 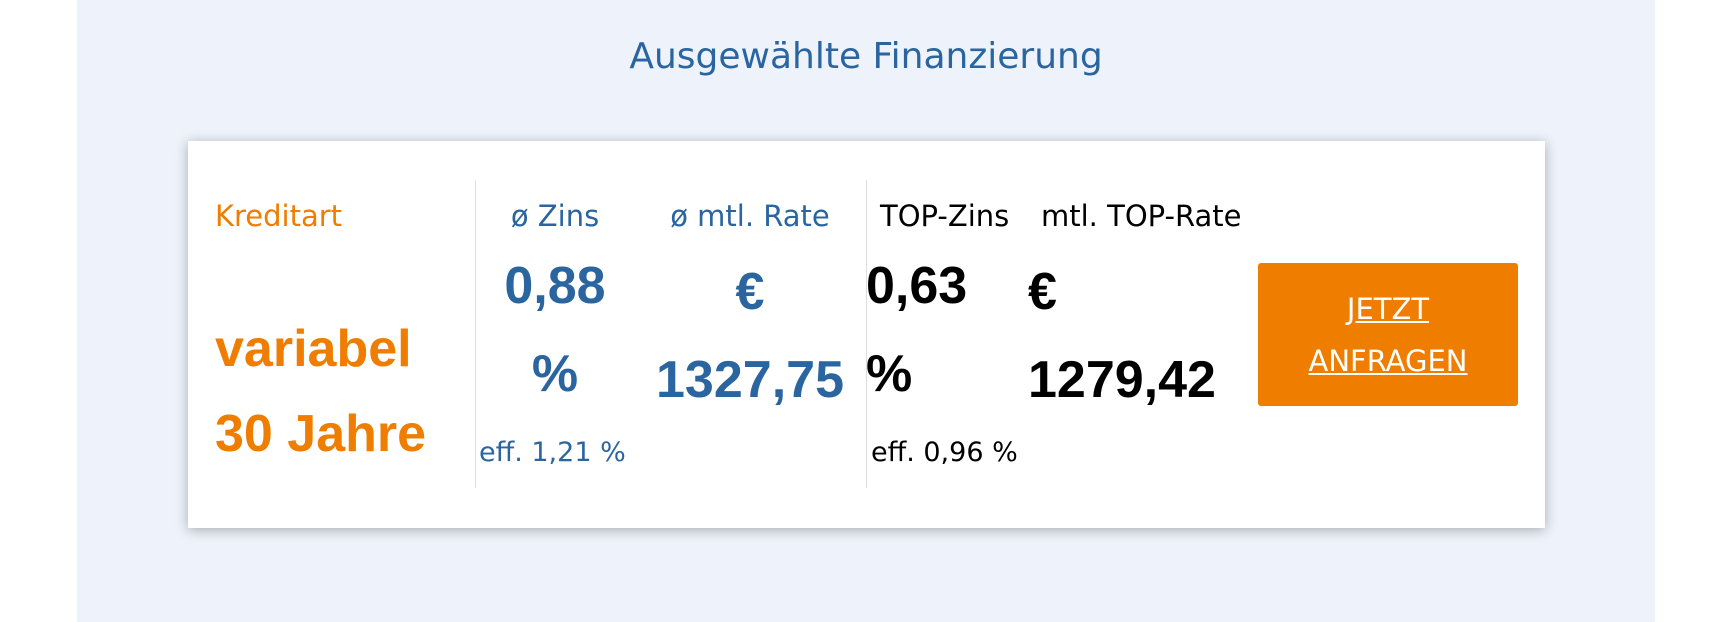 What do you see at coordinates (750, 336) in the screenshot?
I see `value: € 1327,75` at bounding box center [750, 336].